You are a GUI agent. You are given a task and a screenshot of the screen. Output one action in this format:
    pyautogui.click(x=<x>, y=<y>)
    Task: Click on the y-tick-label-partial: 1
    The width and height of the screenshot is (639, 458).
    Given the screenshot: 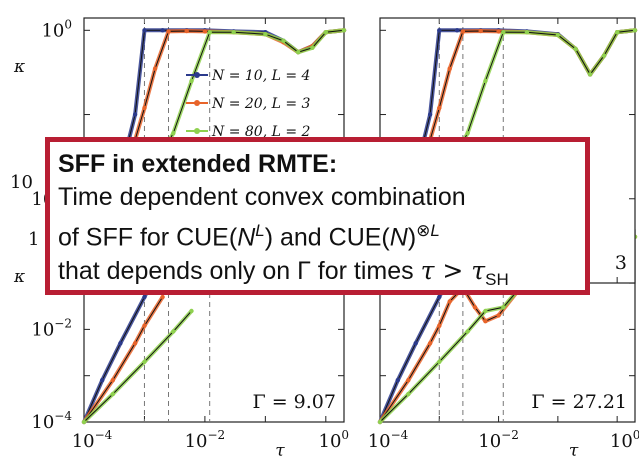 What is the action you would take?
    pyautogui.click(x=33, y=239)
    